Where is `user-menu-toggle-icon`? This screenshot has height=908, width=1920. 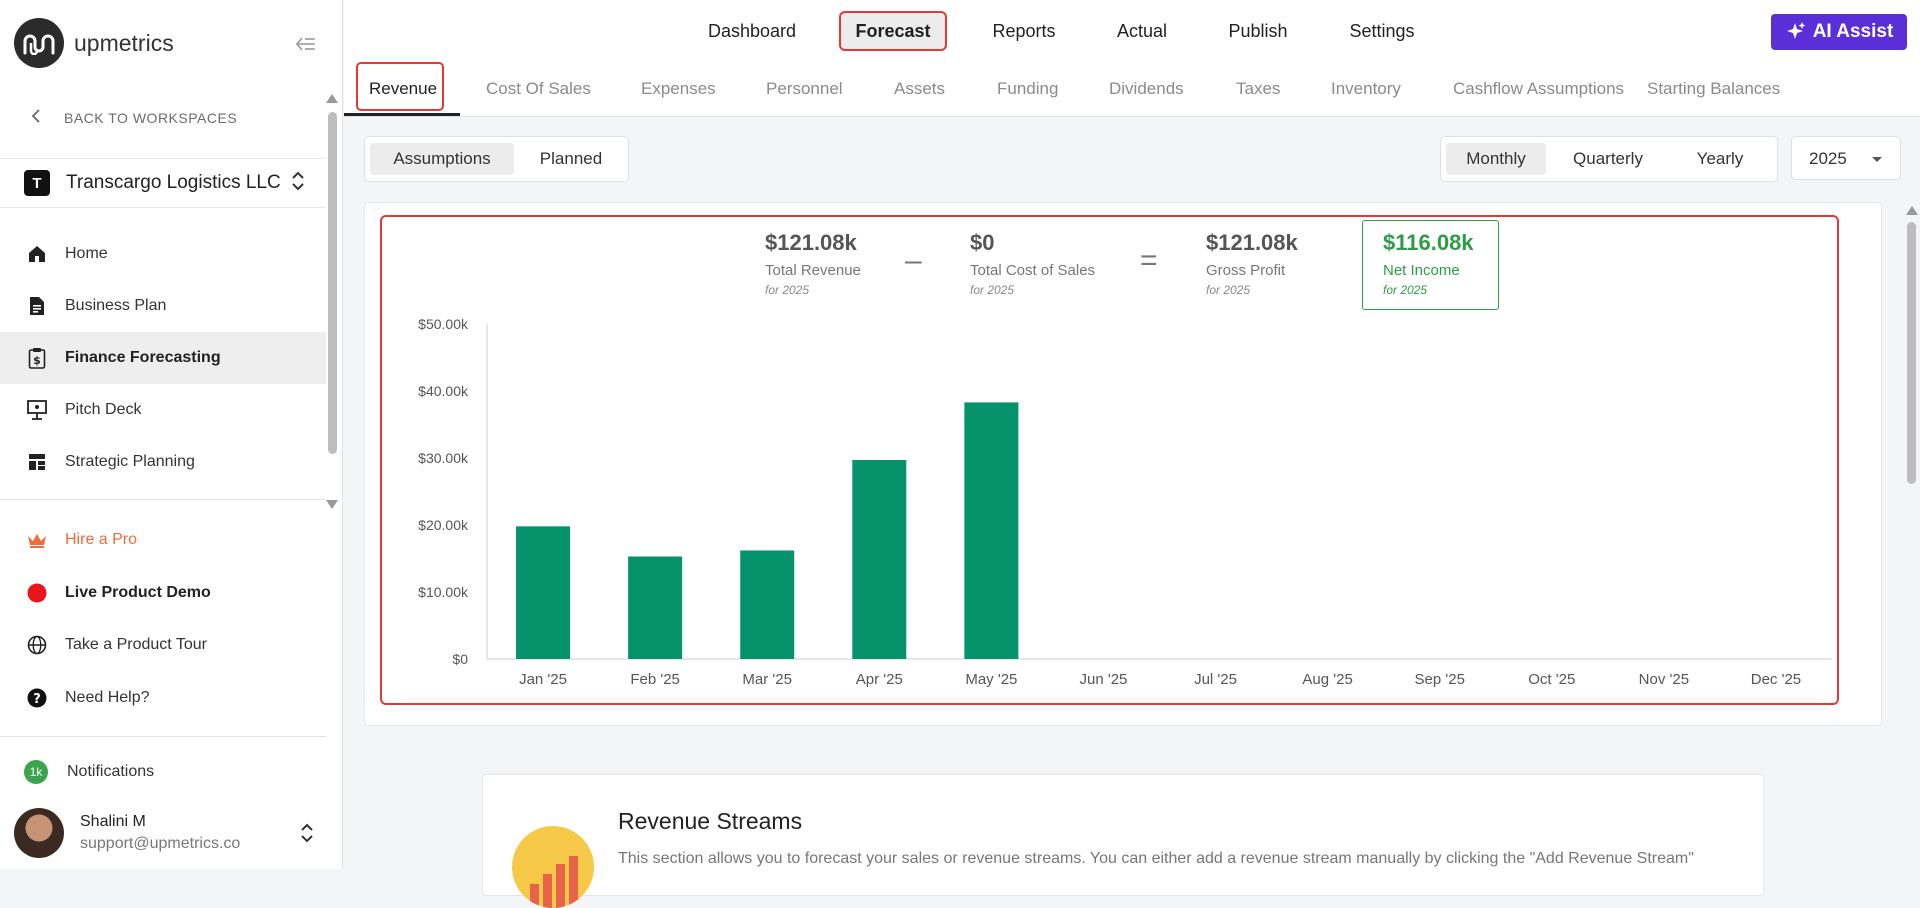
user-menu-toggle-icon is located at coordinates (307, 835).